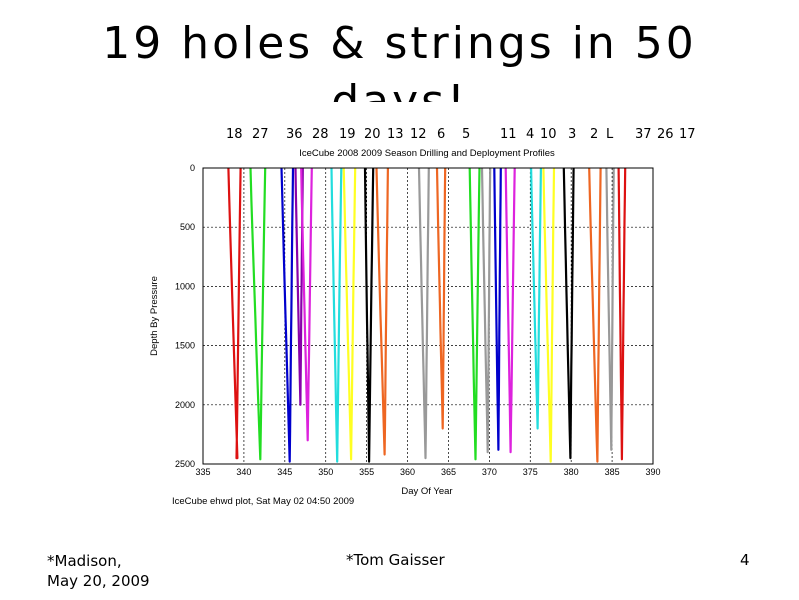  What do you see at coordinates (84, 561) in the screenshot?
I see `footer-location: *Madison,` at bounding box center [84, 561].